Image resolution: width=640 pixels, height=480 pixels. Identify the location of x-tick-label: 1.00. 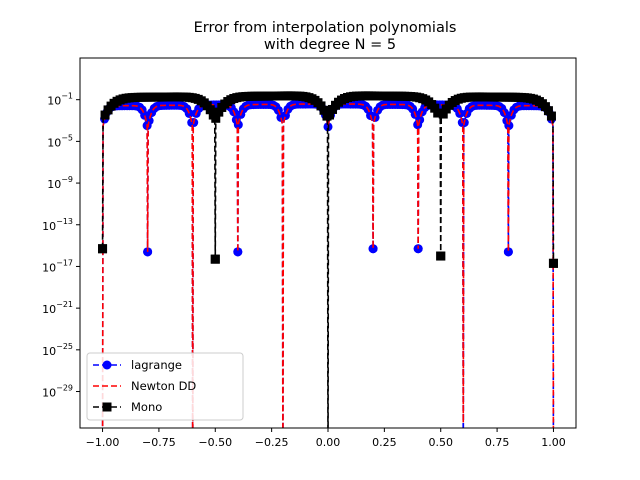
(553, 442).